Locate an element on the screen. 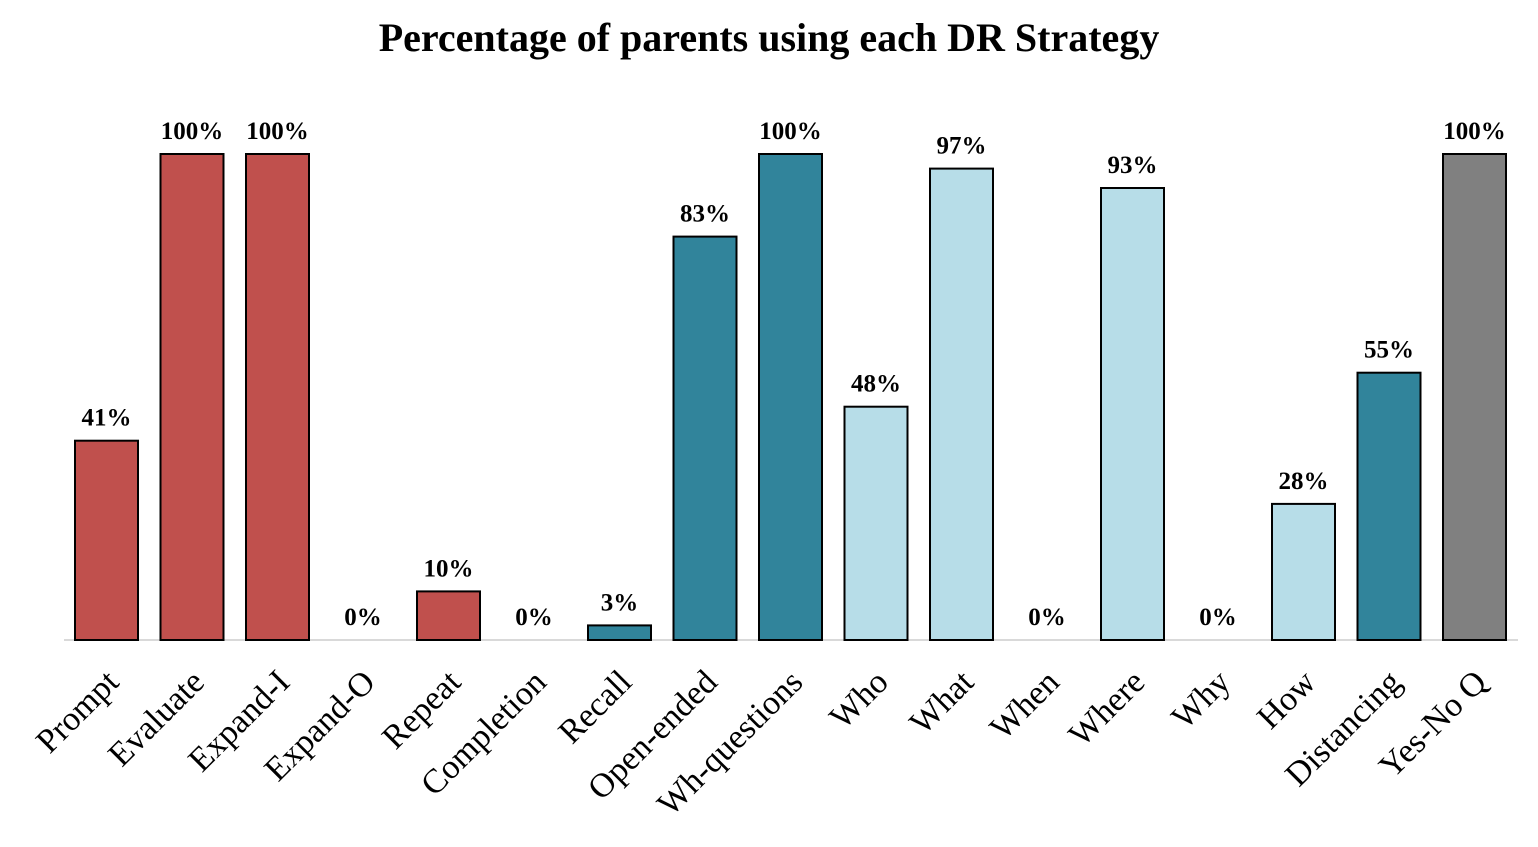 This screenshot has height=847, width=1538. tick-label-where: Where is located at coordinates (1107, 708).